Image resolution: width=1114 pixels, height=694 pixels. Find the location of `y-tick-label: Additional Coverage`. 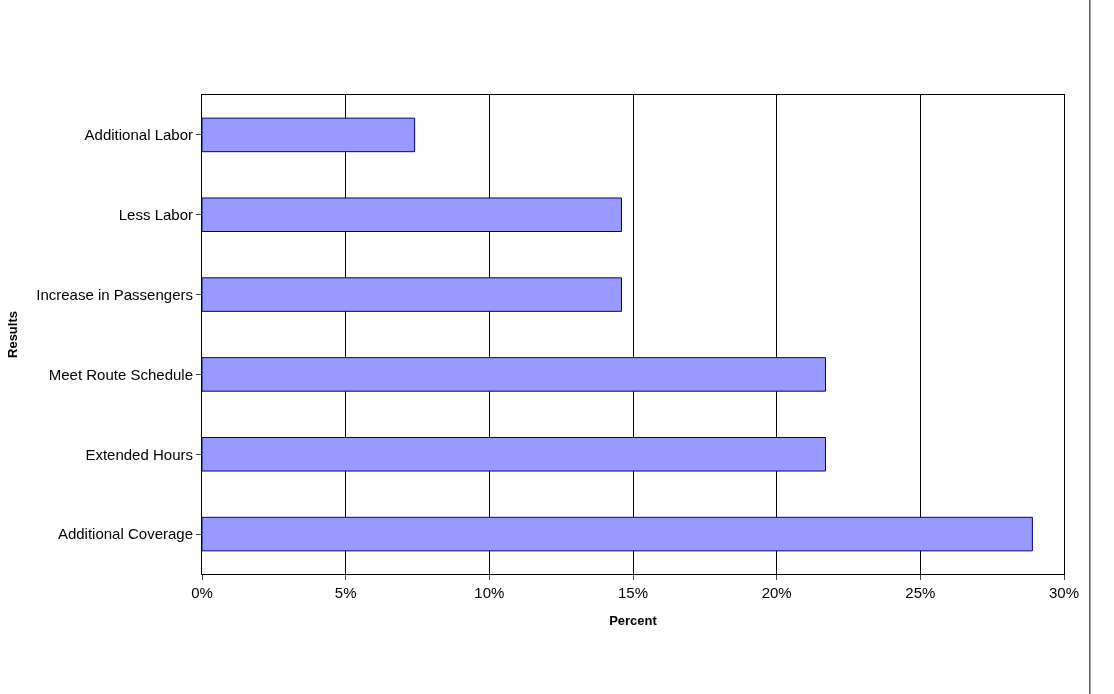

y-tick-label: Additional Coverage is located at coordinates (125, 534).